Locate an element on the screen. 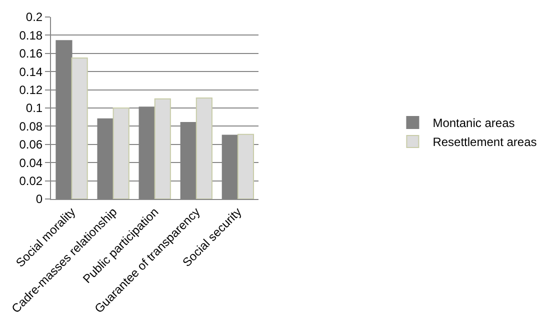 The height and width of the screenshot is (326, 553). y-tick-label: 0.14 is located at coordinates (31, 71).